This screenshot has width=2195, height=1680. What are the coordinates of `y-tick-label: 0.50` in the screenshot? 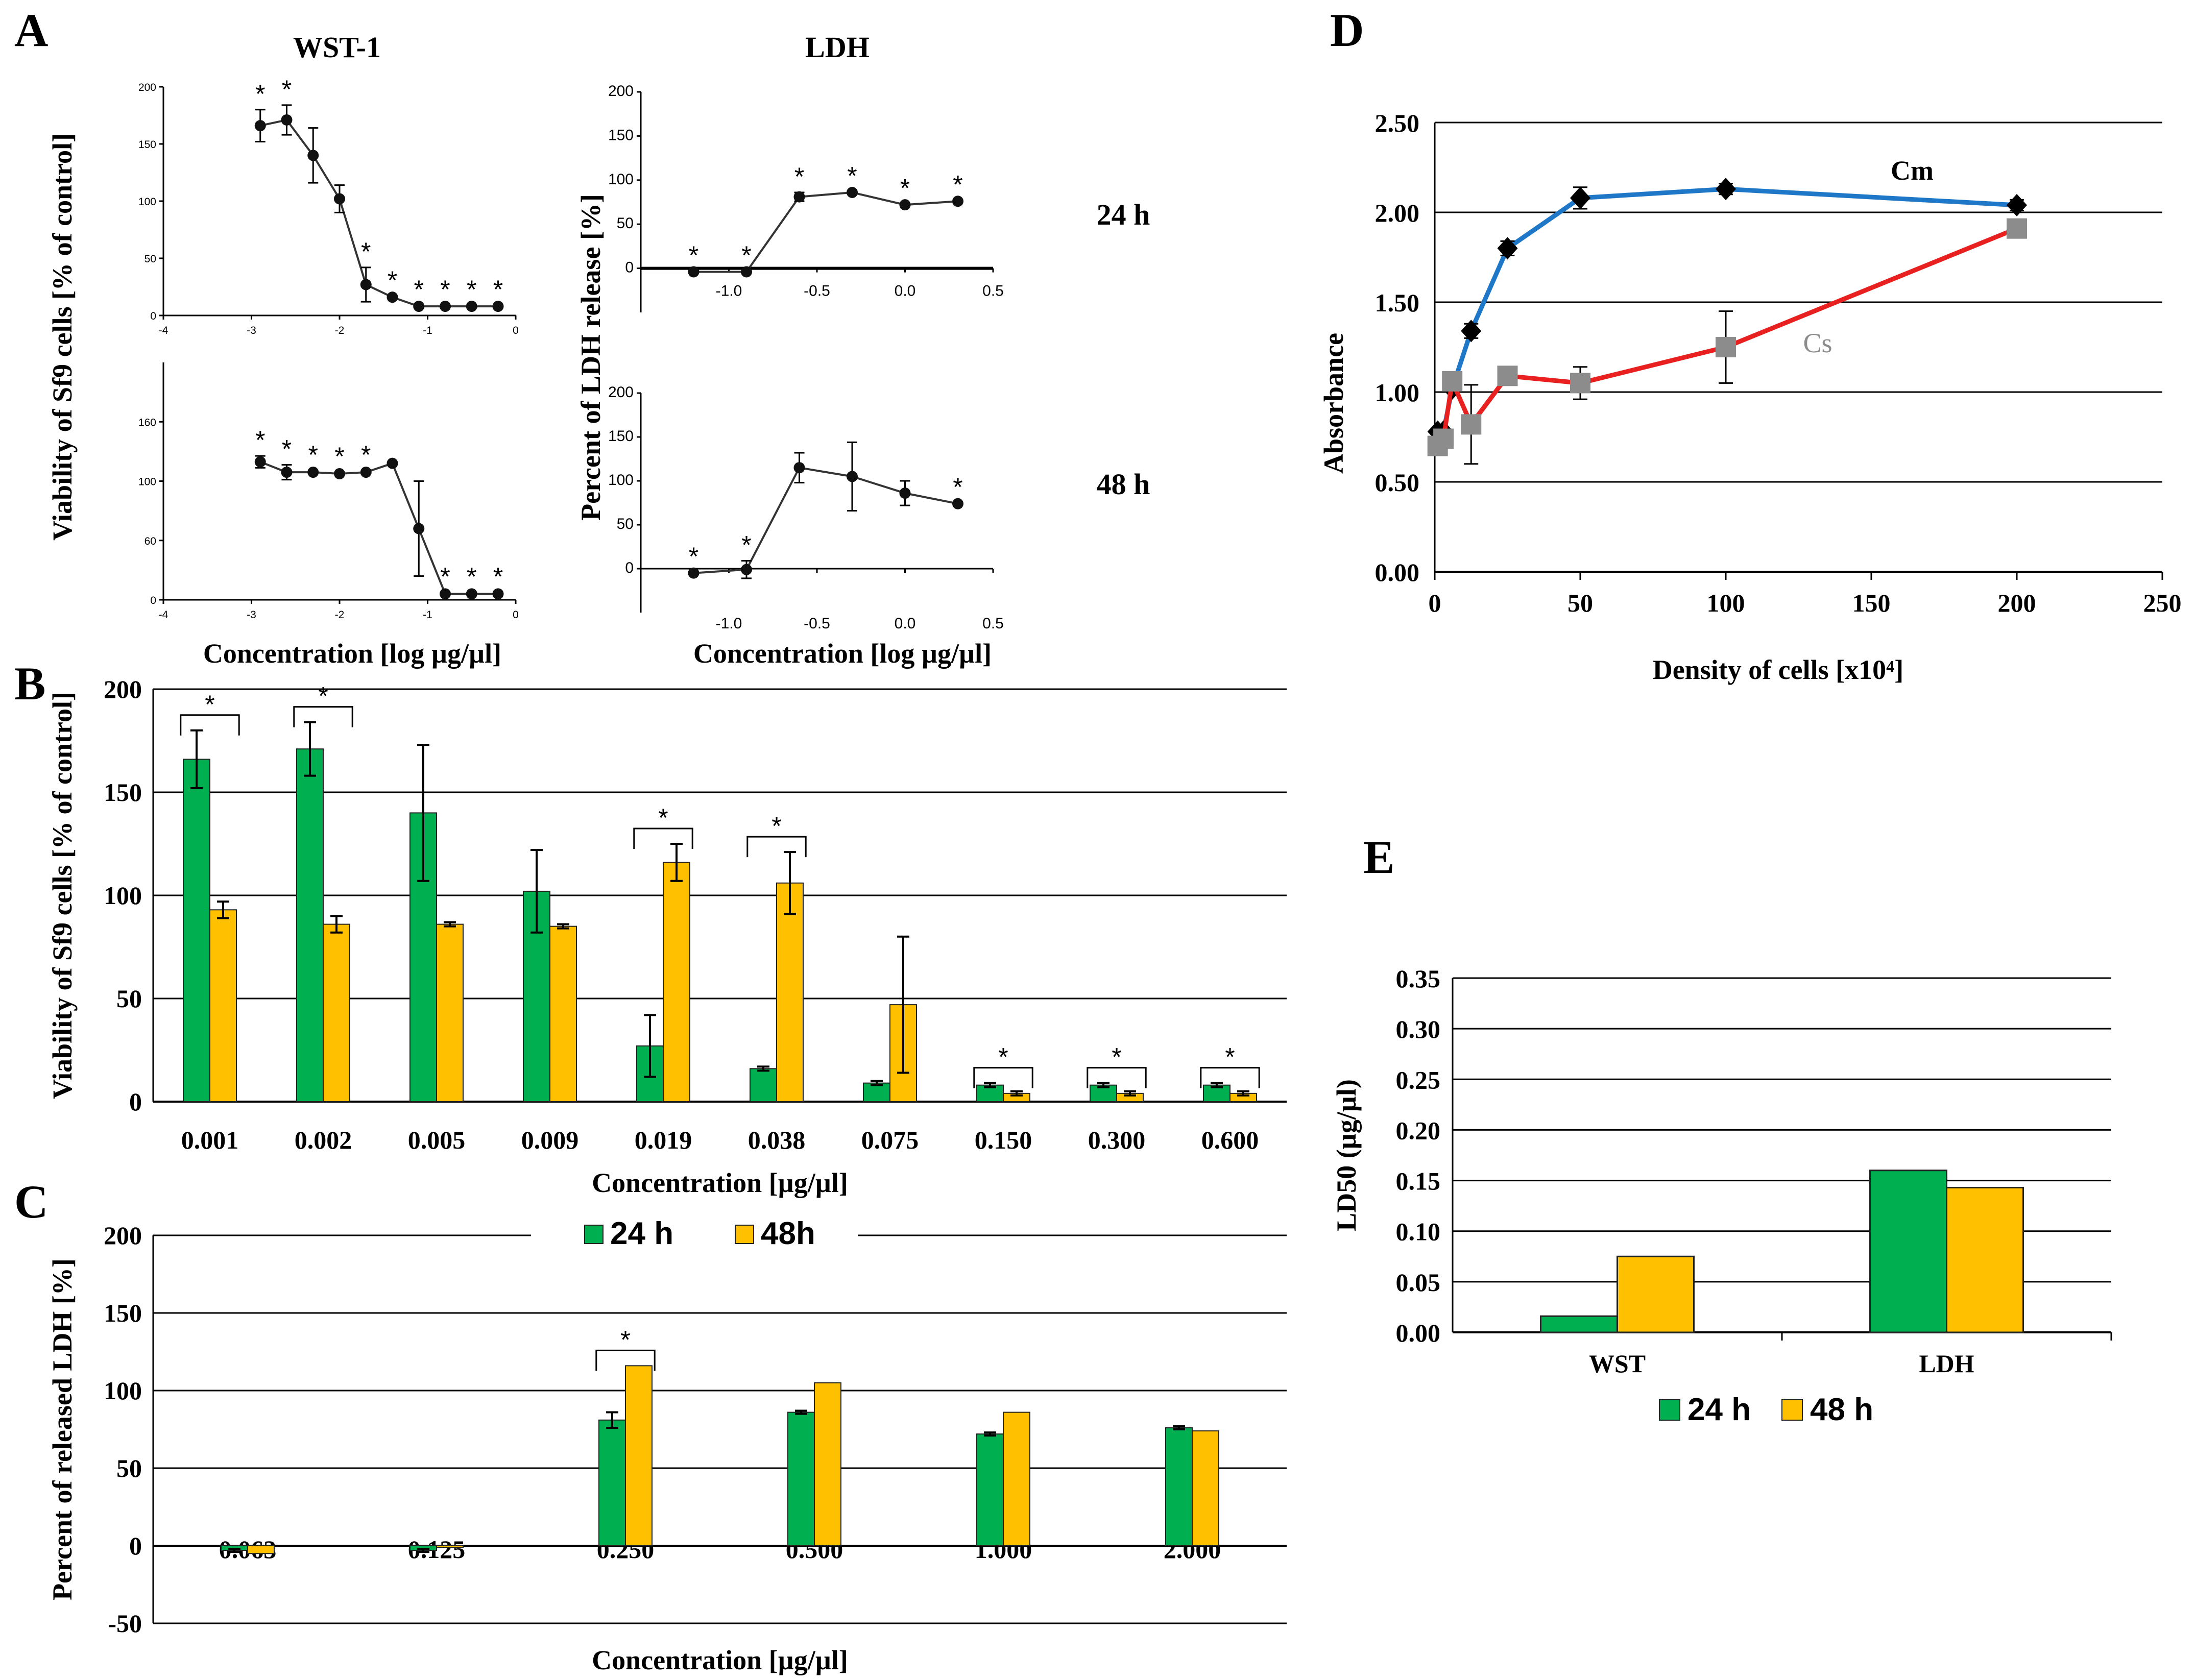 It's located at (1398, 482).